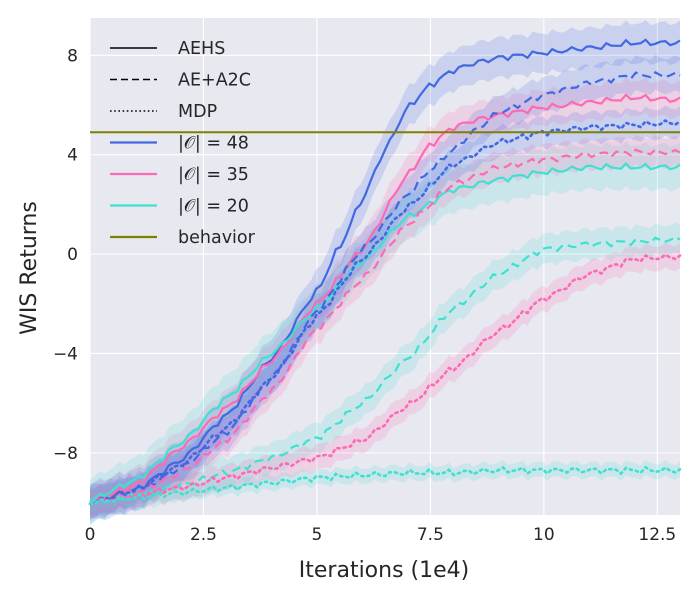 This screenshot has width=700, height=600. What do you see at coordinates (197, 112) in the screenshot?
I see `legend-label: MDP` at bounding box center [197, 112].